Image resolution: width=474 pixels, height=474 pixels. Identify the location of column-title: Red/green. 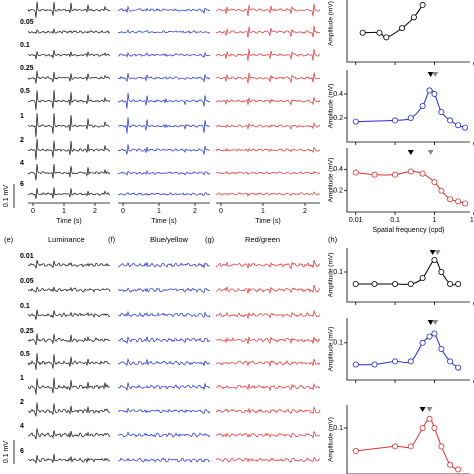
(262, 239).